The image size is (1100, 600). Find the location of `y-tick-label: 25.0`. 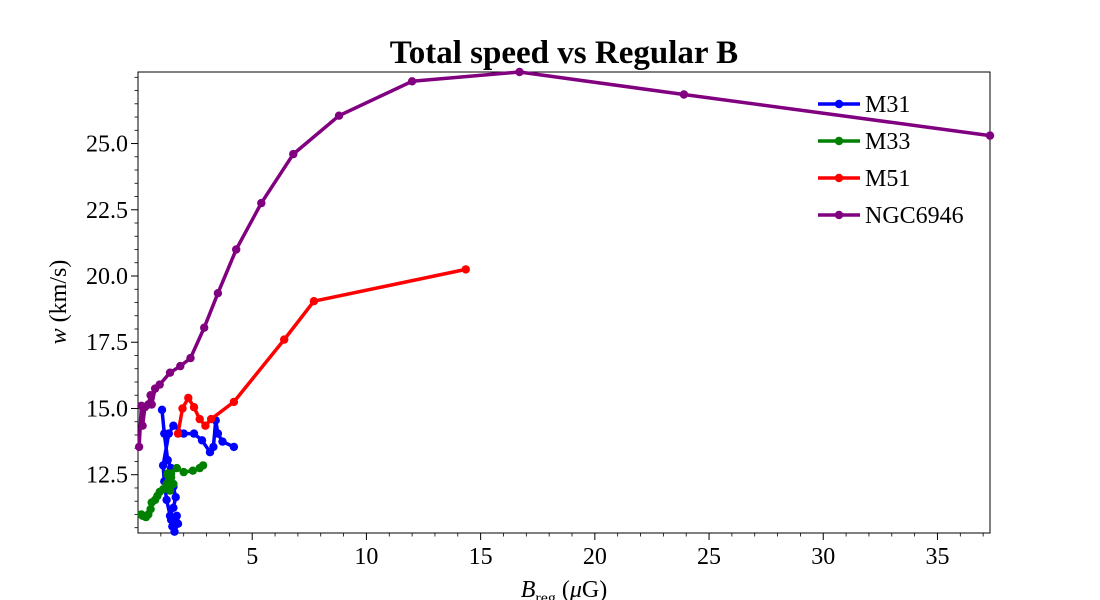

y-tick-label: 25.0 is located at coordinates (107, 145).